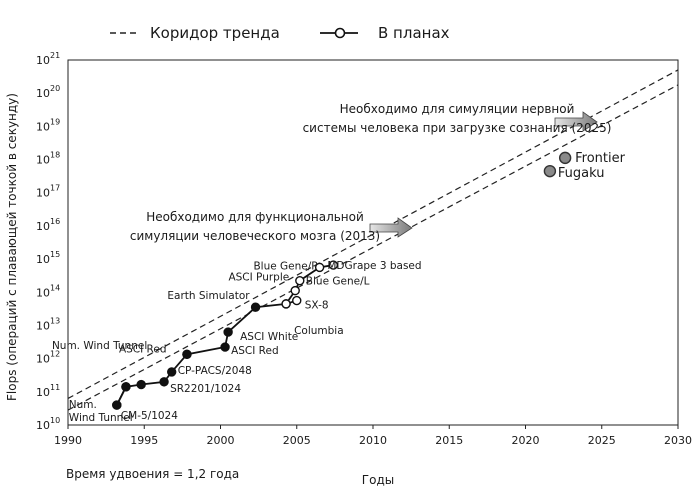  What do you see at coordinates (55, 420) in the screenshot?
I see `y-tick-exponent: 10` at bounding box center [55, 420].